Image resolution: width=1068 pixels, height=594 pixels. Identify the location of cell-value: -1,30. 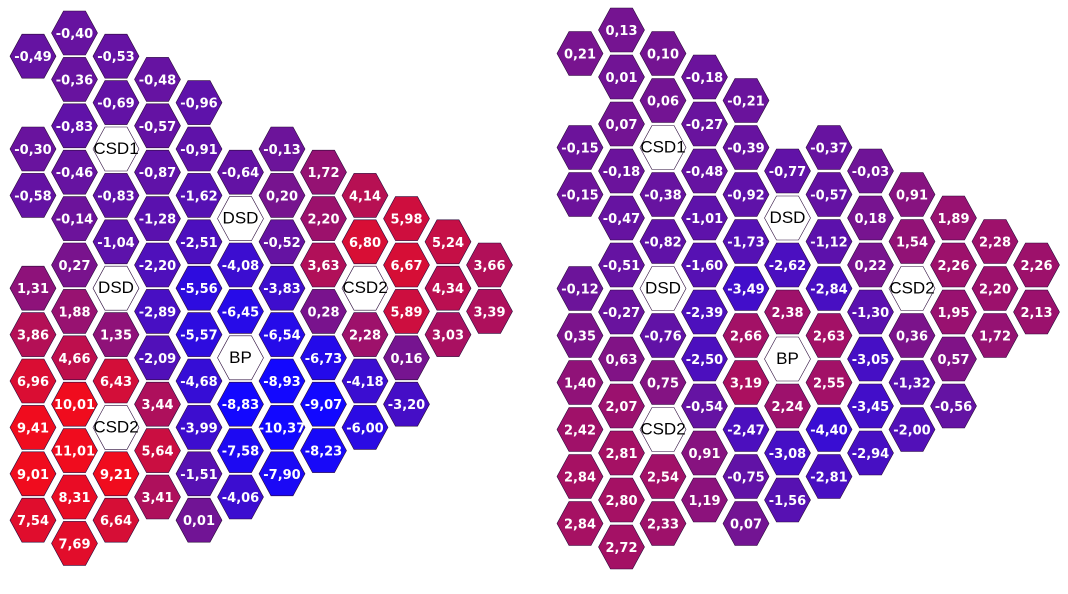
(870, 313).